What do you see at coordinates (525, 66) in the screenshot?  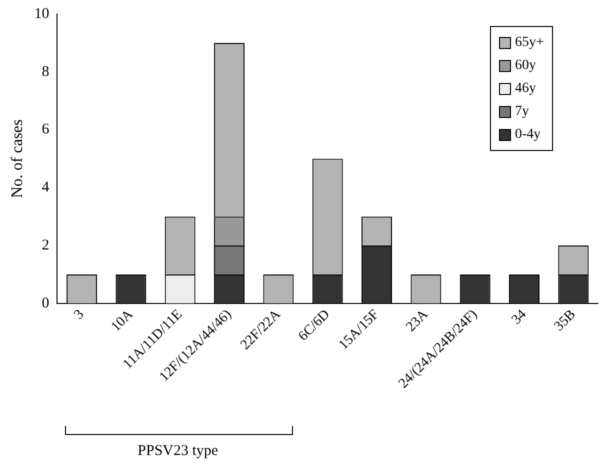 I see `legend-label: 60y` at bounding box center [525, 66].